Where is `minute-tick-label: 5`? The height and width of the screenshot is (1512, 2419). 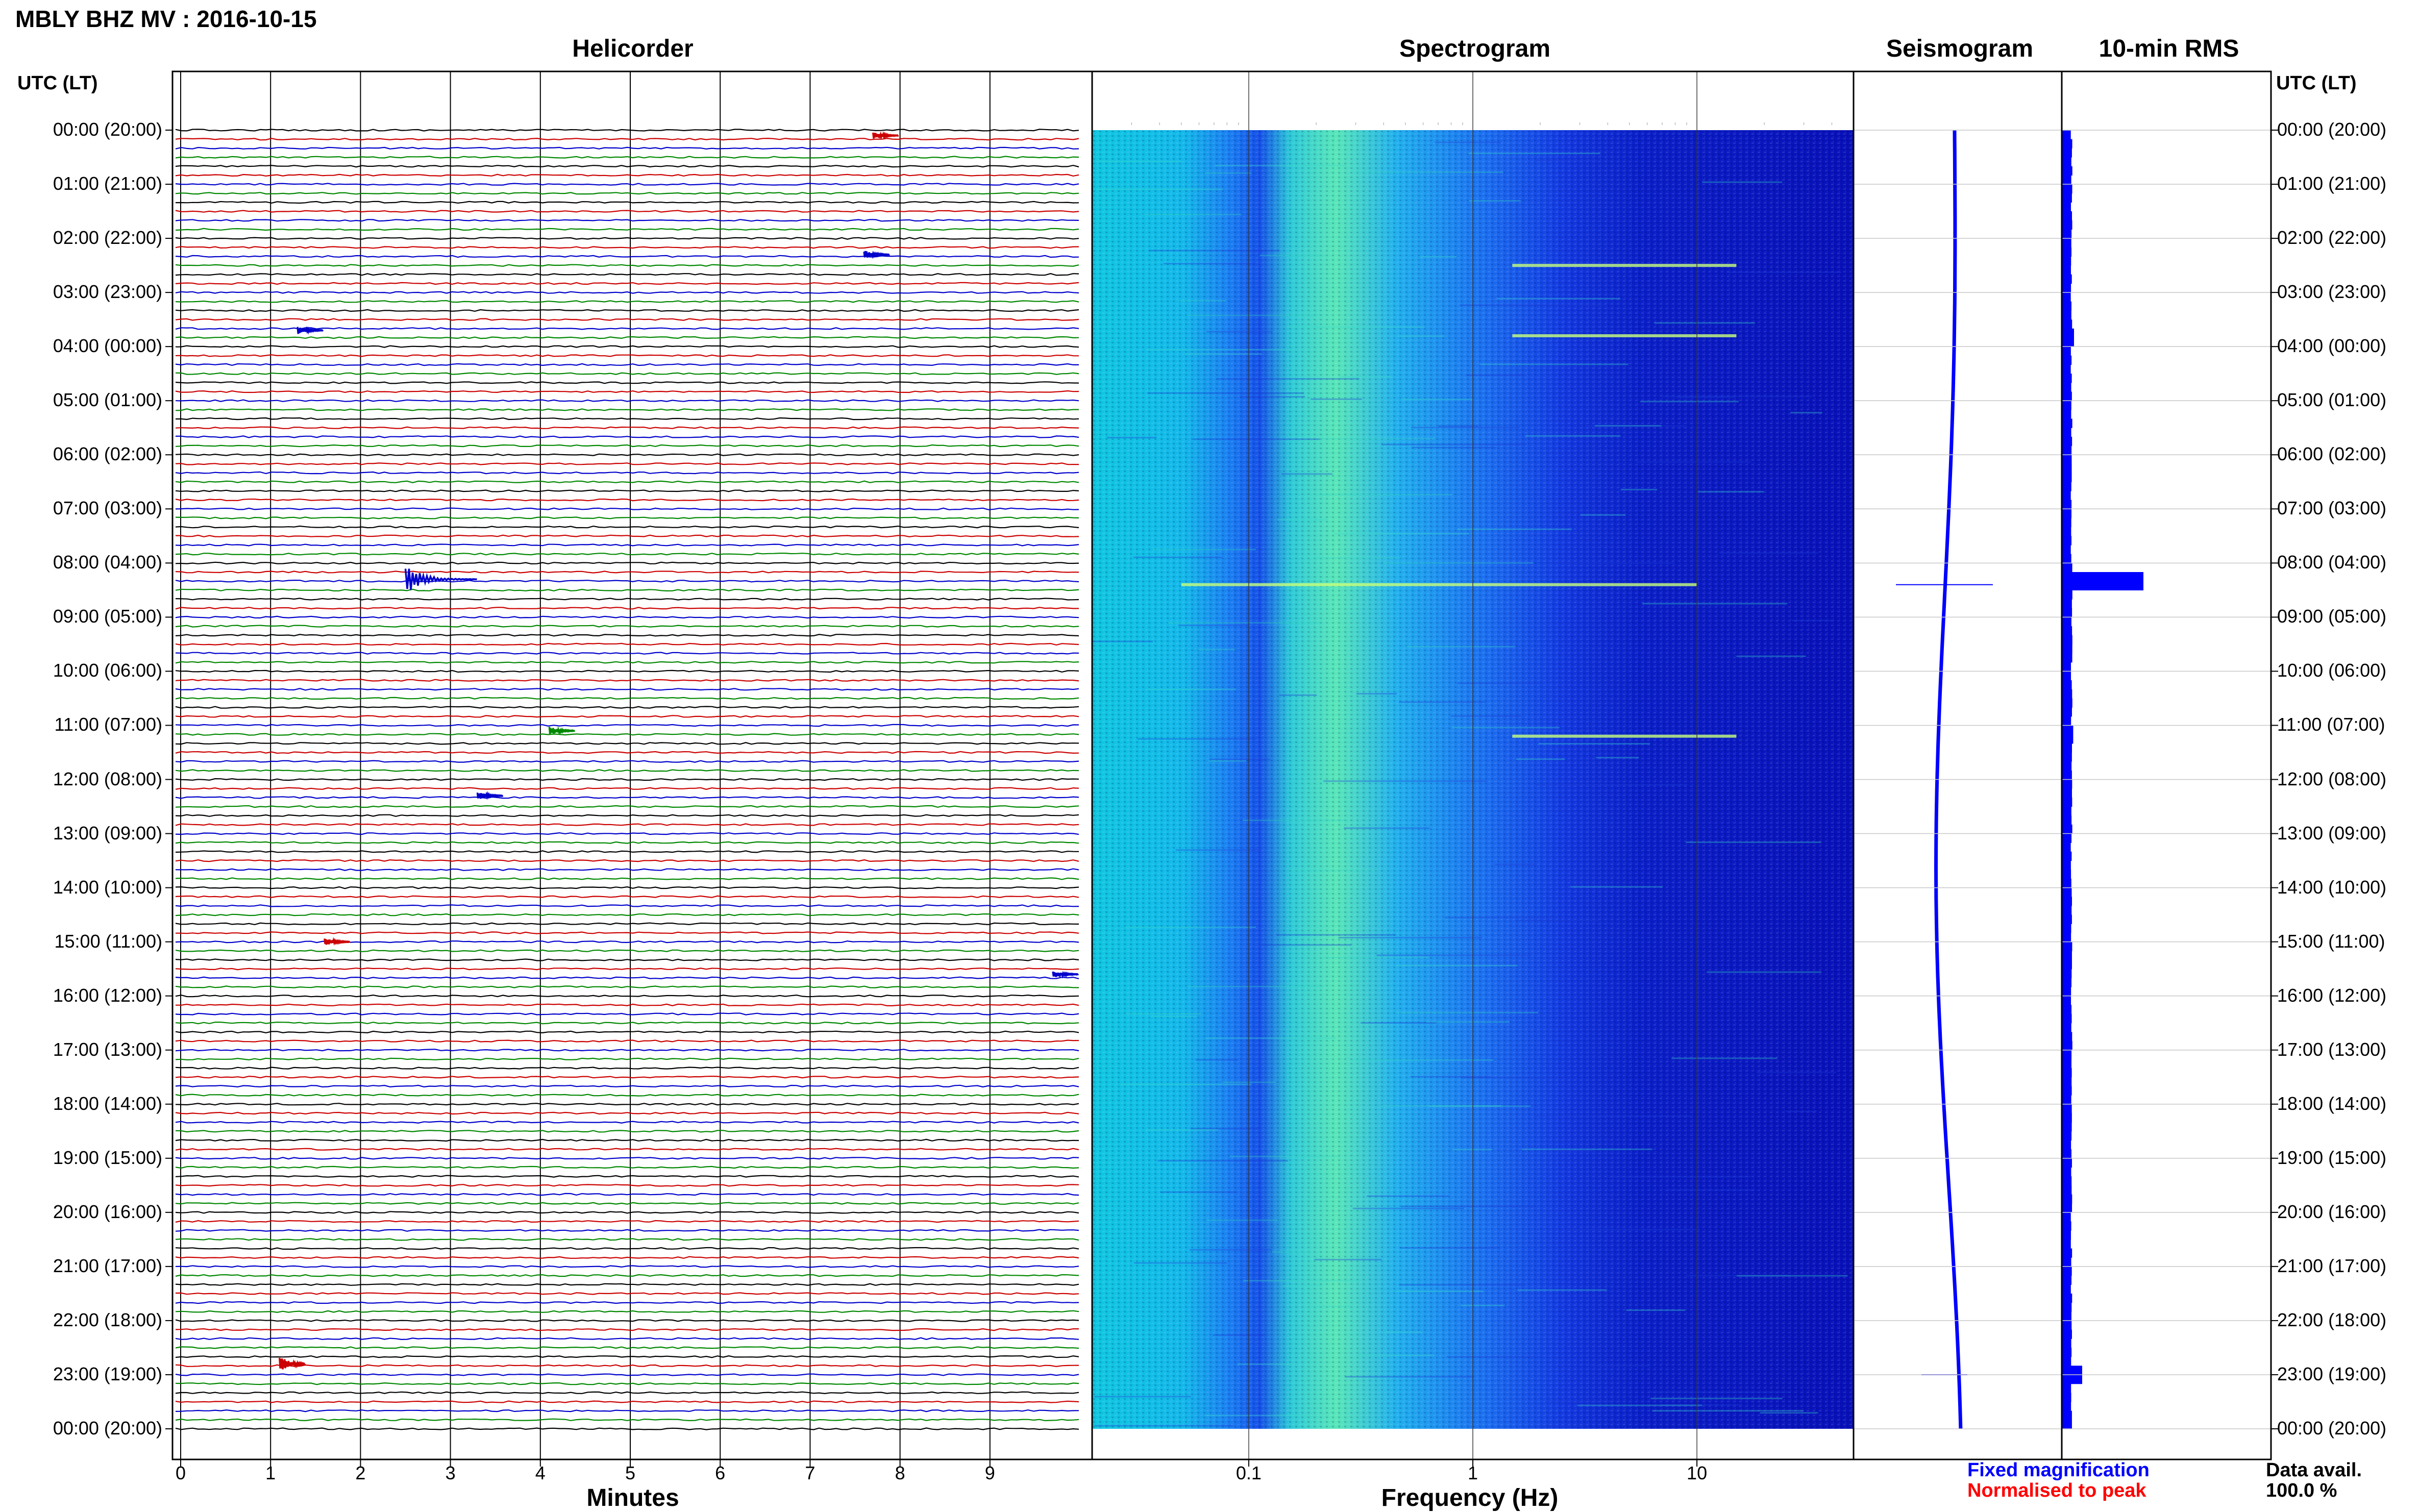 minute-tick-label: 5 is located at coordinates (630, 1473).